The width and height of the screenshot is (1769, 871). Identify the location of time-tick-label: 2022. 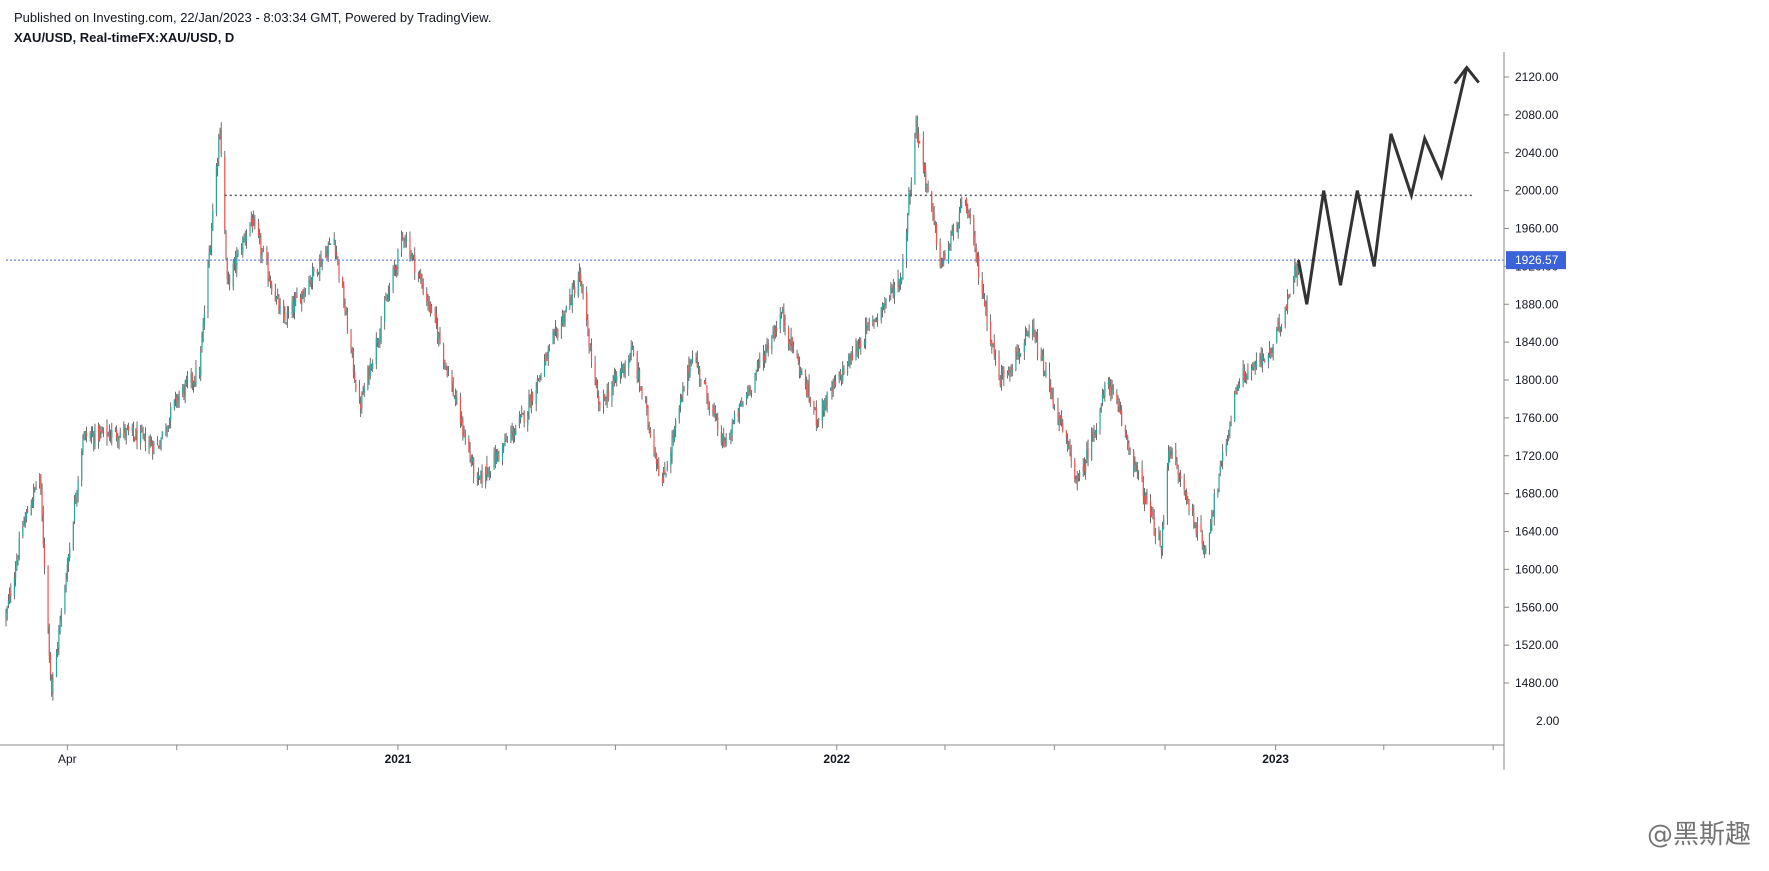
(836, 759).